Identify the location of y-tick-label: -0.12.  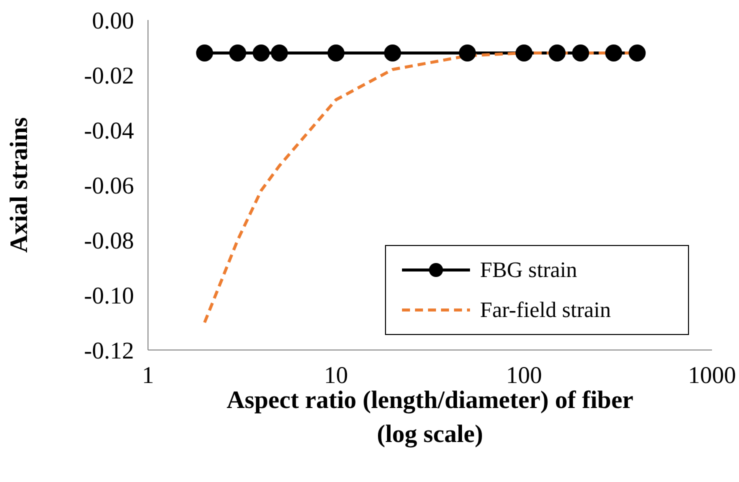
(109, 351).